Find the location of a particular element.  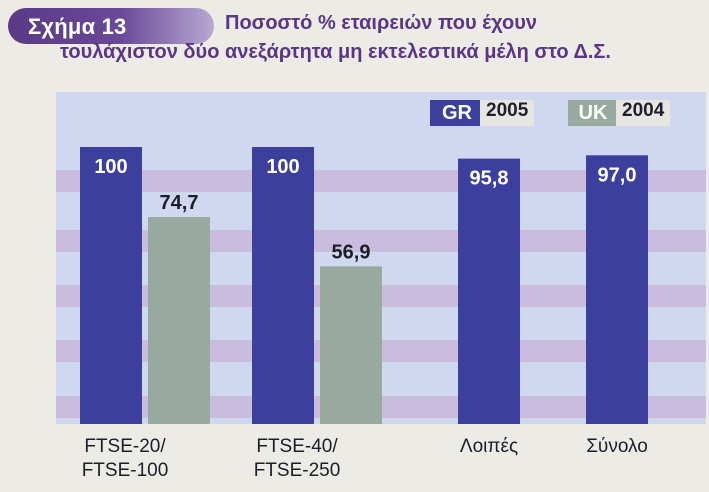

figure-badge: Σχήμα 13 is located at coordinates (111, 26).